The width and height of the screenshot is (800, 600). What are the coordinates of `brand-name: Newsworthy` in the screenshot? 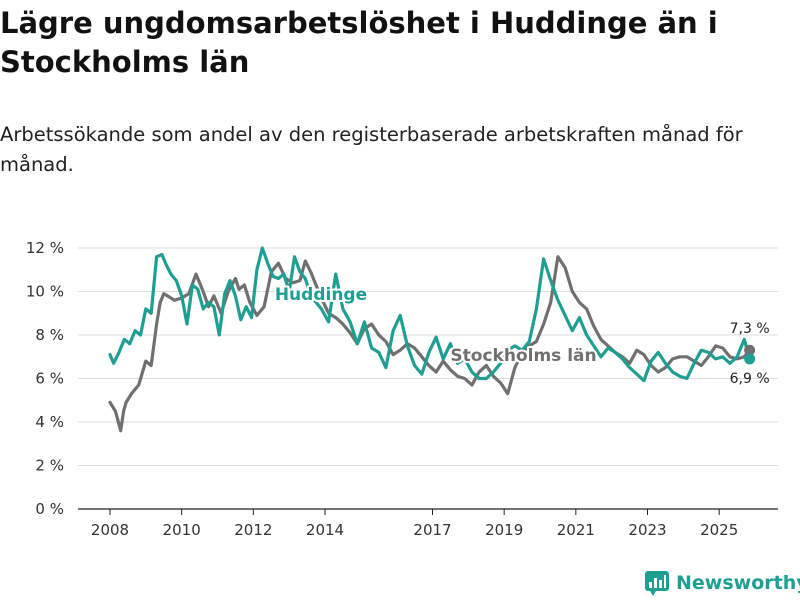 It's located at (738, 583).